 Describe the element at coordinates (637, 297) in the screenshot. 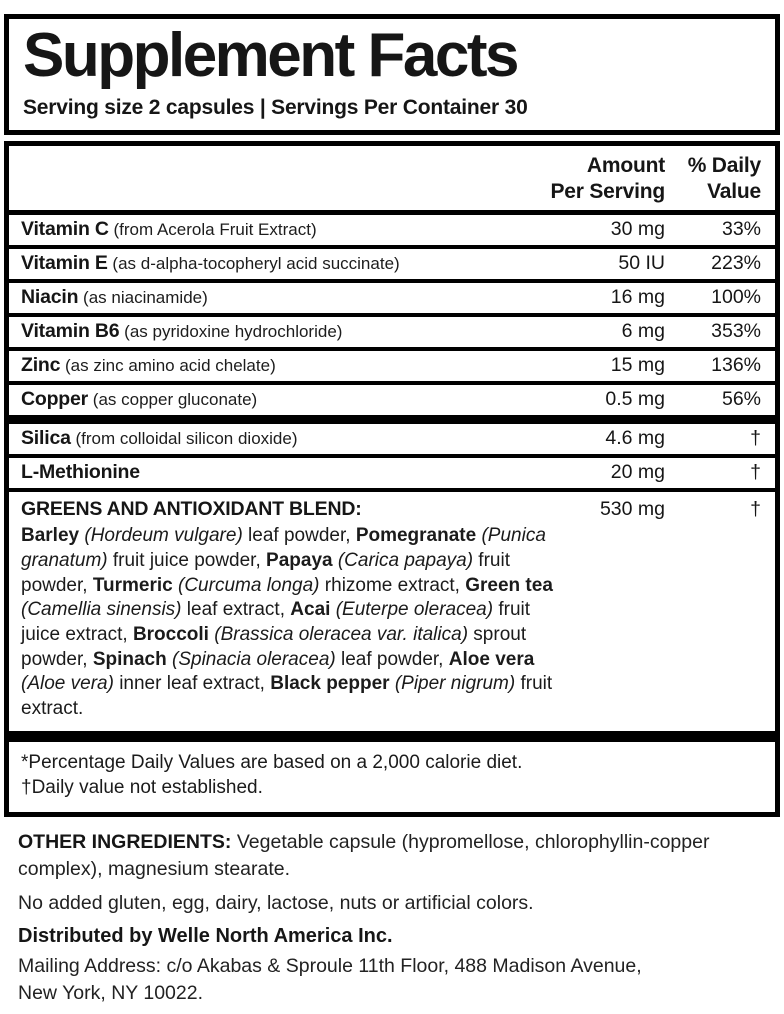

I see `amount-per-serving-value: 16 mg` at that location.